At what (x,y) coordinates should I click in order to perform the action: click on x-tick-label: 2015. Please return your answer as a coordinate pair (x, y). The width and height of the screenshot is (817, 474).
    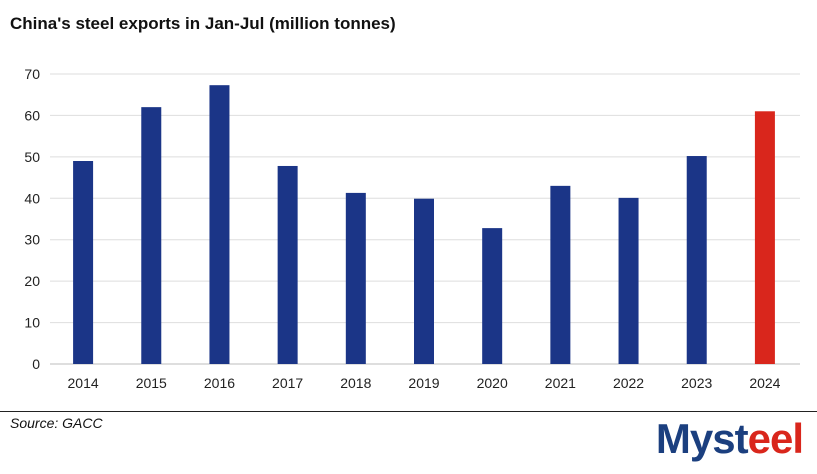
    Looking at the image, I should click on (151, 383).